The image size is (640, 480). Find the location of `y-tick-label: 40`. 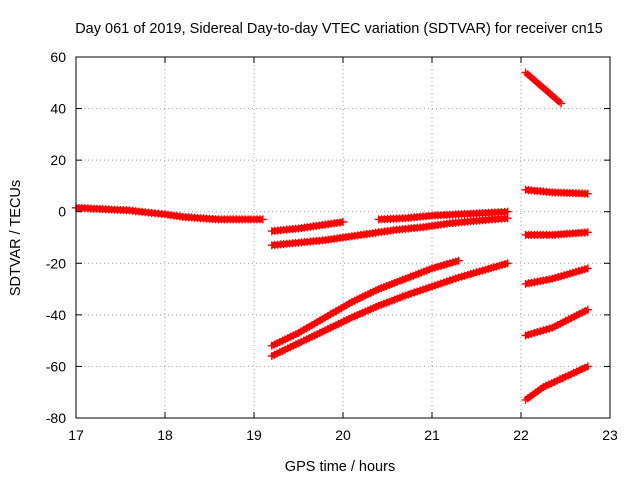

y-tick-label: 40 is located at coordinates (58, 109).